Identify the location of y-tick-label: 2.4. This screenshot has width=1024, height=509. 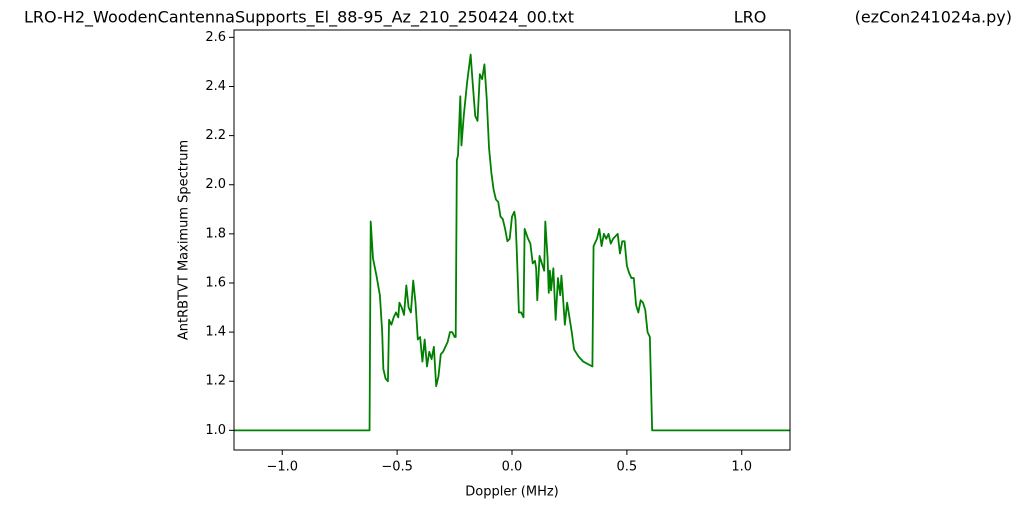
(215, 86).